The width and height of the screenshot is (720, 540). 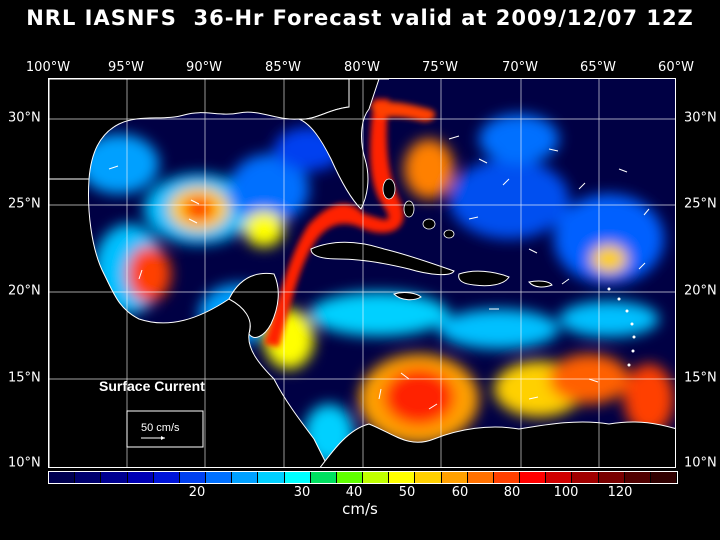 I want to click on lon-label: 75°W, so click(x=440, y=67).